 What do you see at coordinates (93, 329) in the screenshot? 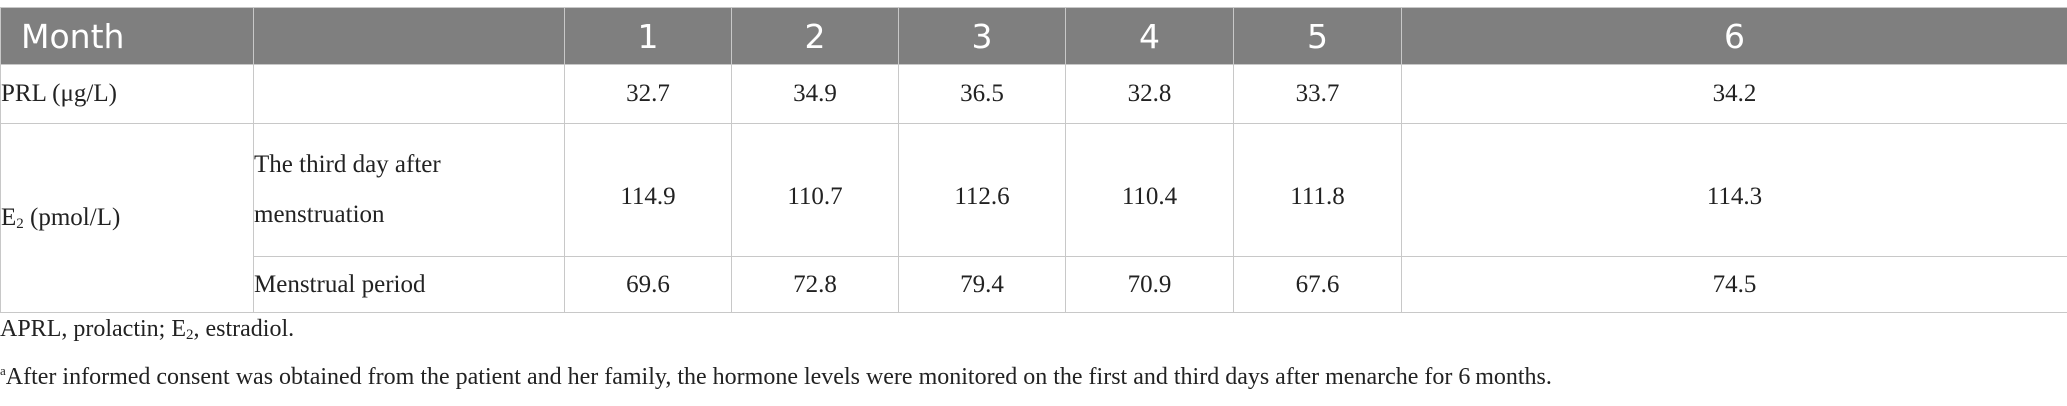
I see `abbrev-part1: APRL, prolactin; E` at bounding box center [93, 329].